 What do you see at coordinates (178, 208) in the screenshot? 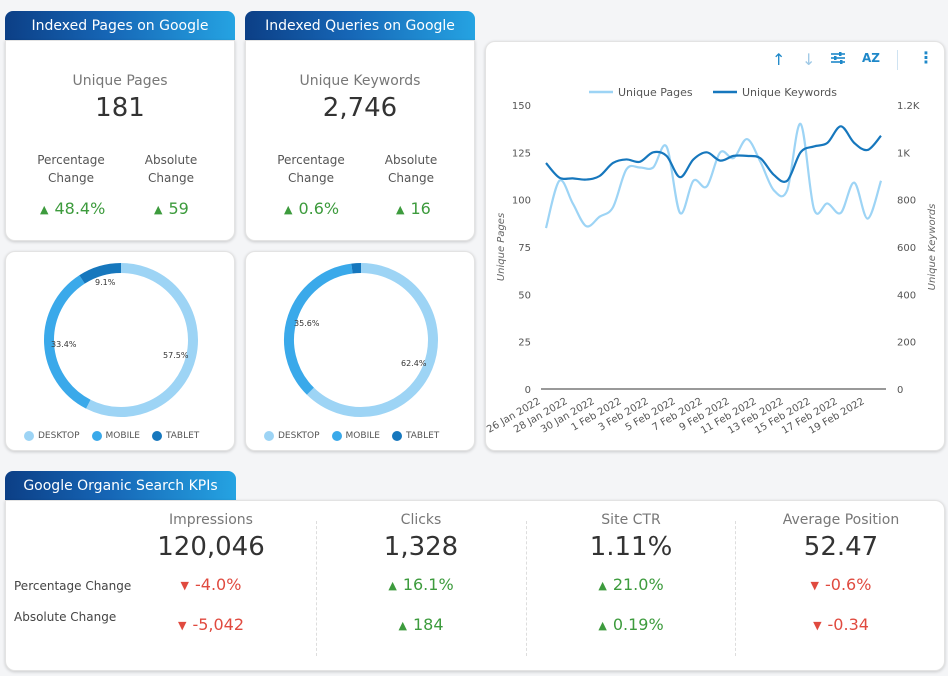
I see `pages-abs-change-value: 59` at bounding box center [178, 208].